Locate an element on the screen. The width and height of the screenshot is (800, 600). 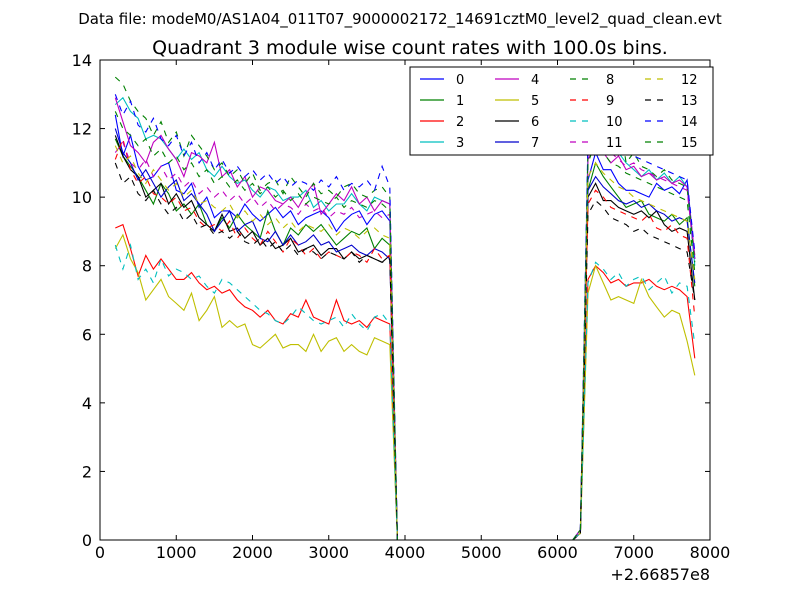
legend-label-3: 3 is located at coordinates (460, 143).